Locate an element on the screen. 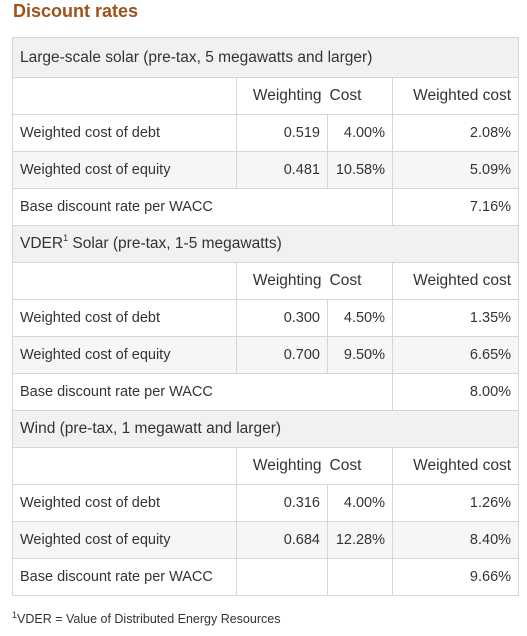 This screenshot has height=636, width=527. weighting-value: 0.316 is located at coordinates (282, 503).